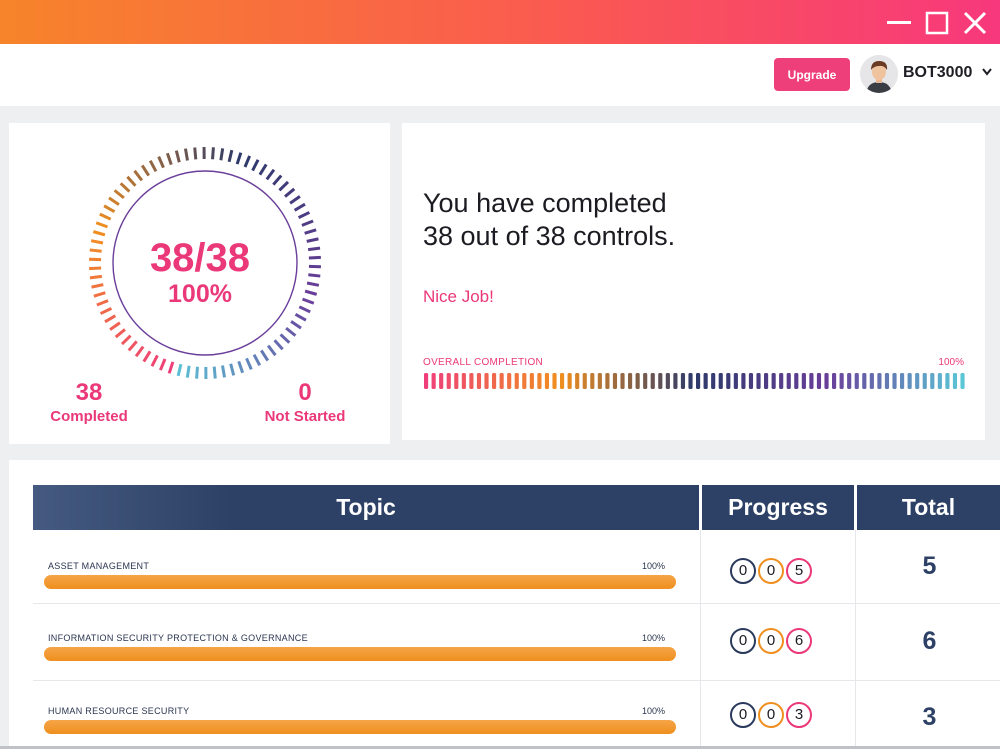 This screenshot has width=1000, height=749. Describe the element at coordinates (483, 362) in the screenshot. I see `overall-completion-label: OVERALL COMPLETION` at that location.